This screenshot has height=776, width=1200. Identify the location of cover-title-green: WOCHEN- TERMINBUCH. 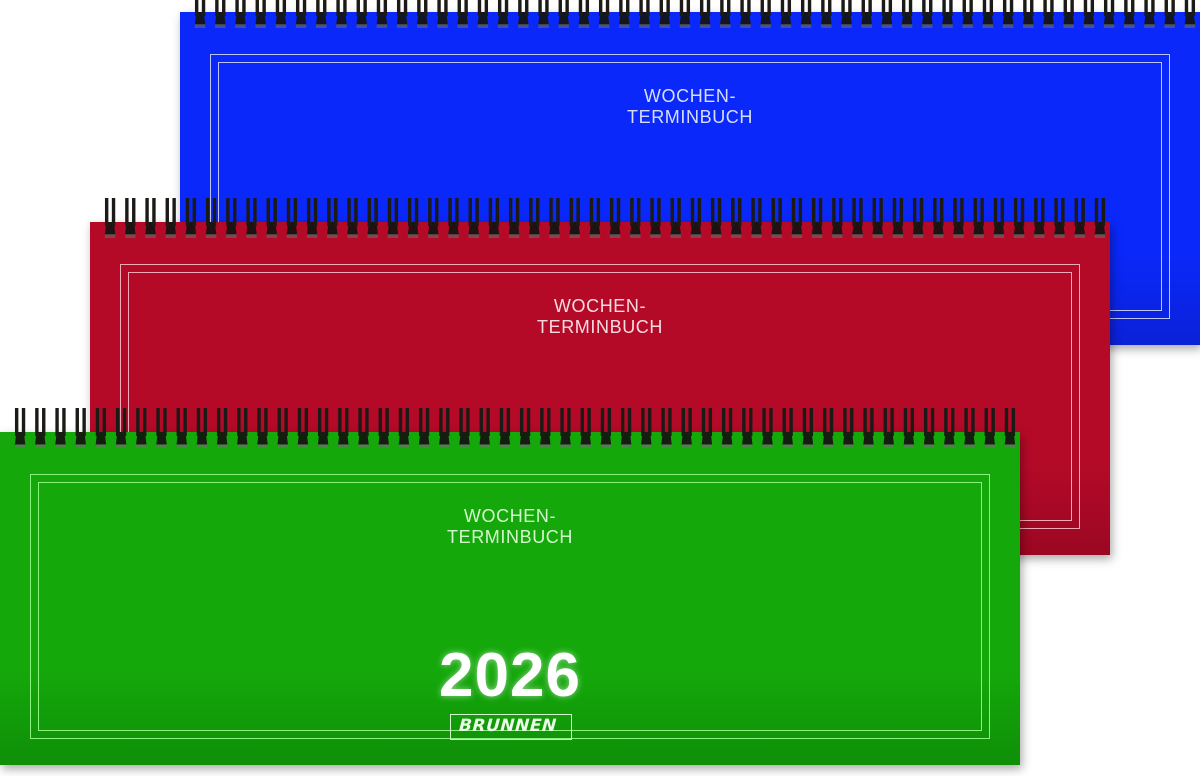
(510, 527).